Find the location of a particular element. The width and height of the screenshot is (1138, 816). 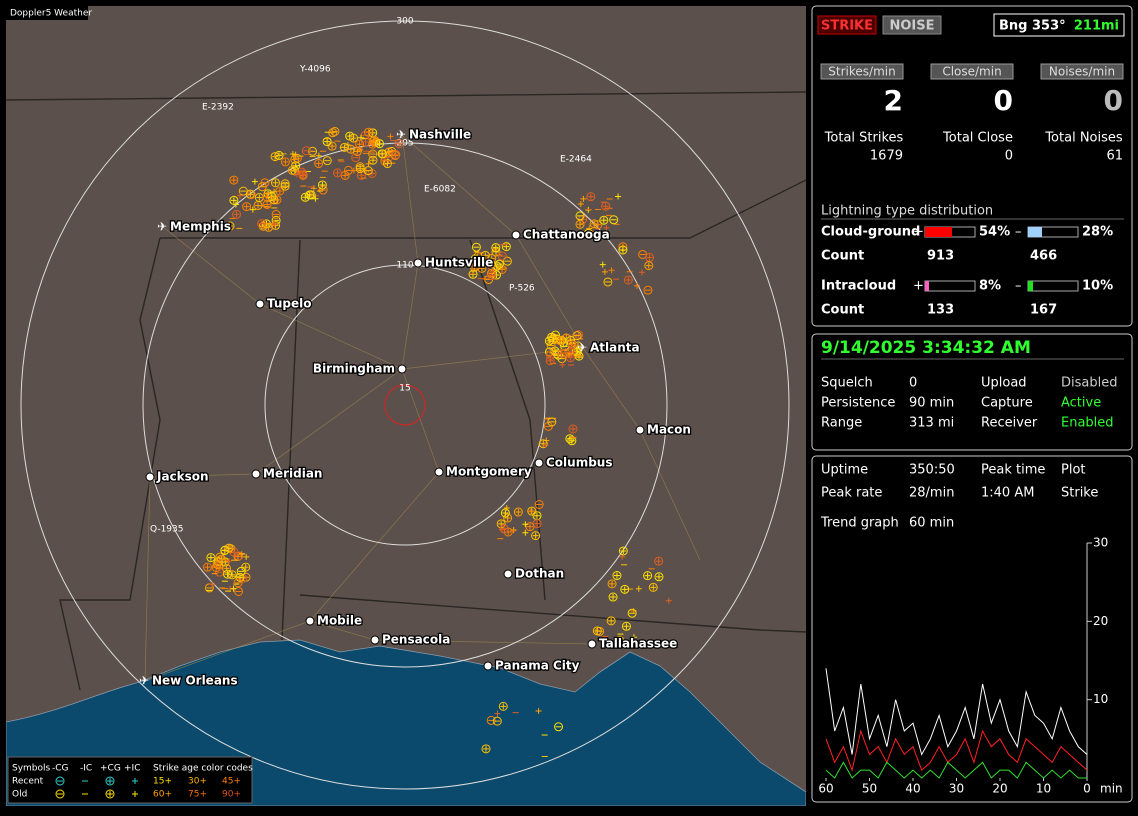

noise-button is located at coordinates (912, 25).